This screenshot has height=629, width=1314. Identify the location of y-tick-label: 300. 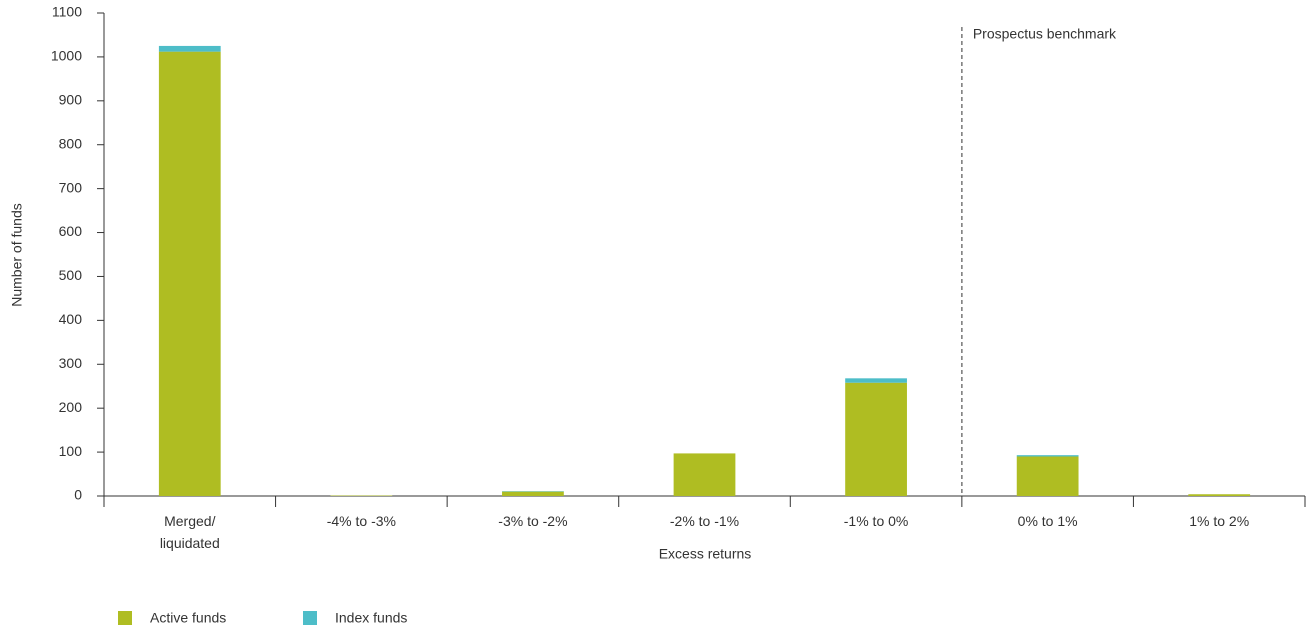
(71, 363).